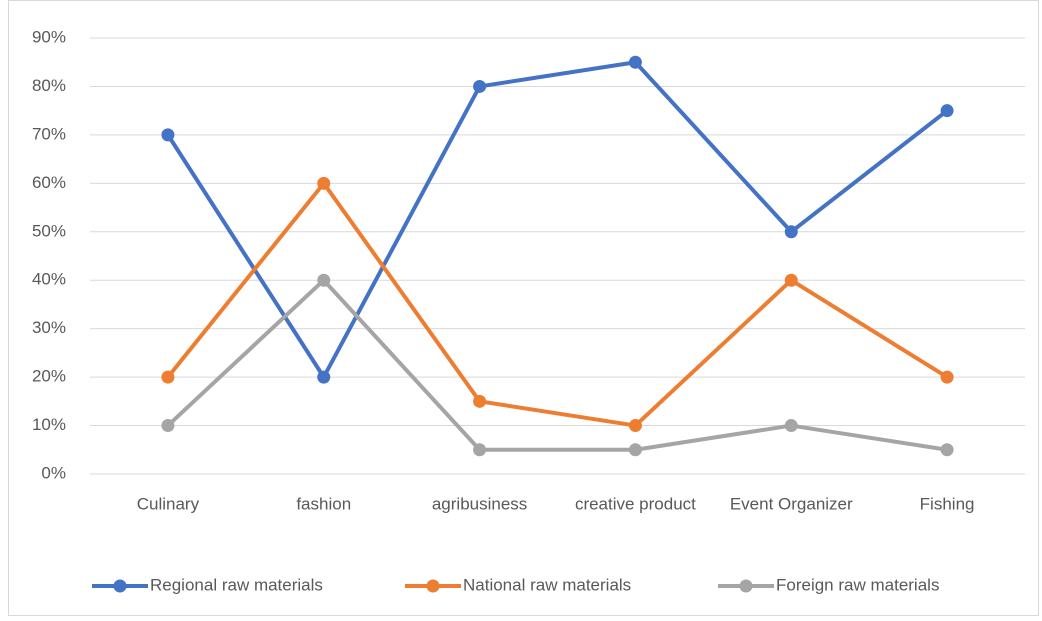 Image resolution: width=1042 pixels, height=621 pixels. Describe the element at coordinates (49, 279) in the screenshot. I see `y-tick-label: 40%` at that location.